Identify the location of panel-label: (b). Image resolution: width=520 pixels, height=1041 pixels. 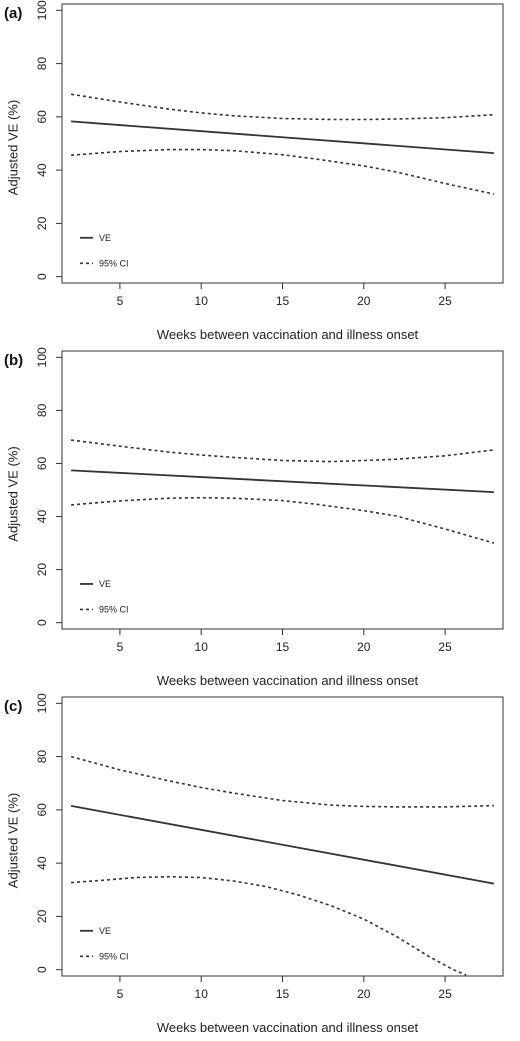
(13, 360).